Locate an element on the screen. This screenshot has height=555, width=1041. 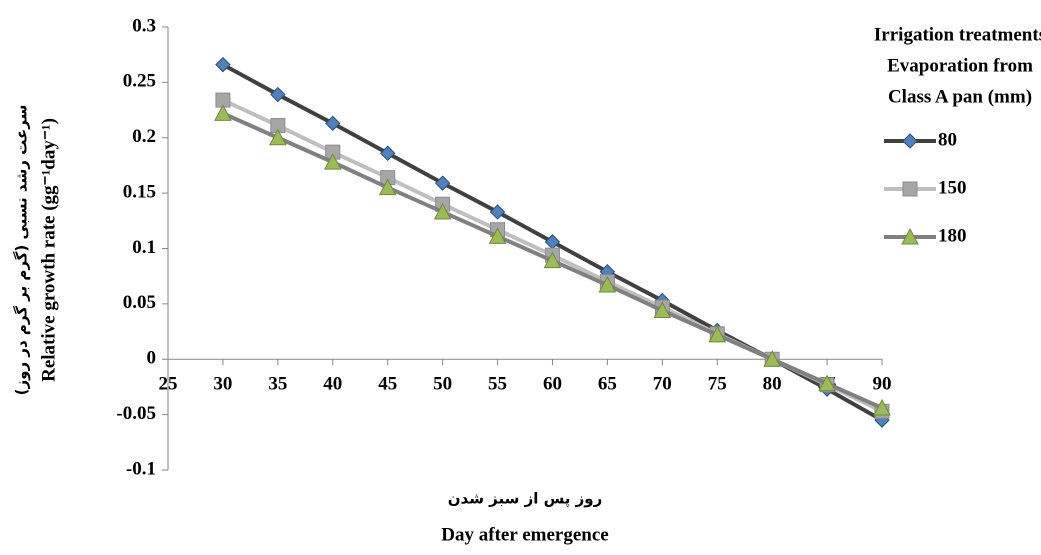
y-axis-title-fa: سرعت رشد نسبی (گرم بر گرم در روز) is located at coordinates (22, 250).